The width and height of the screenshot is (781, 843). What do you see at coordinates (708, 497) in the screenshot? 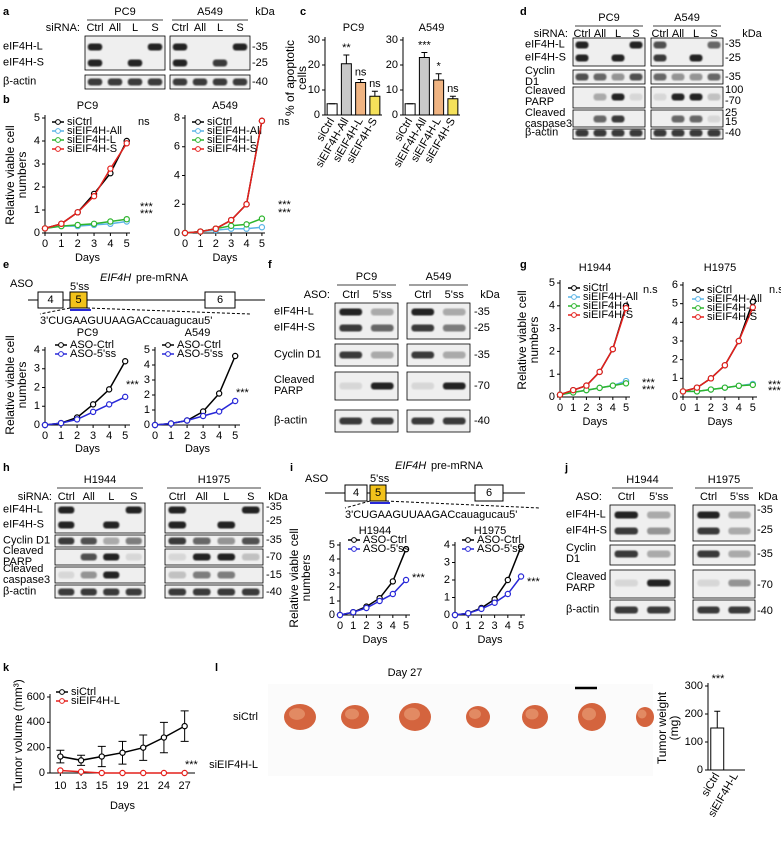
I see `lane-label: Ctrl` at bounding box center [708, 497].